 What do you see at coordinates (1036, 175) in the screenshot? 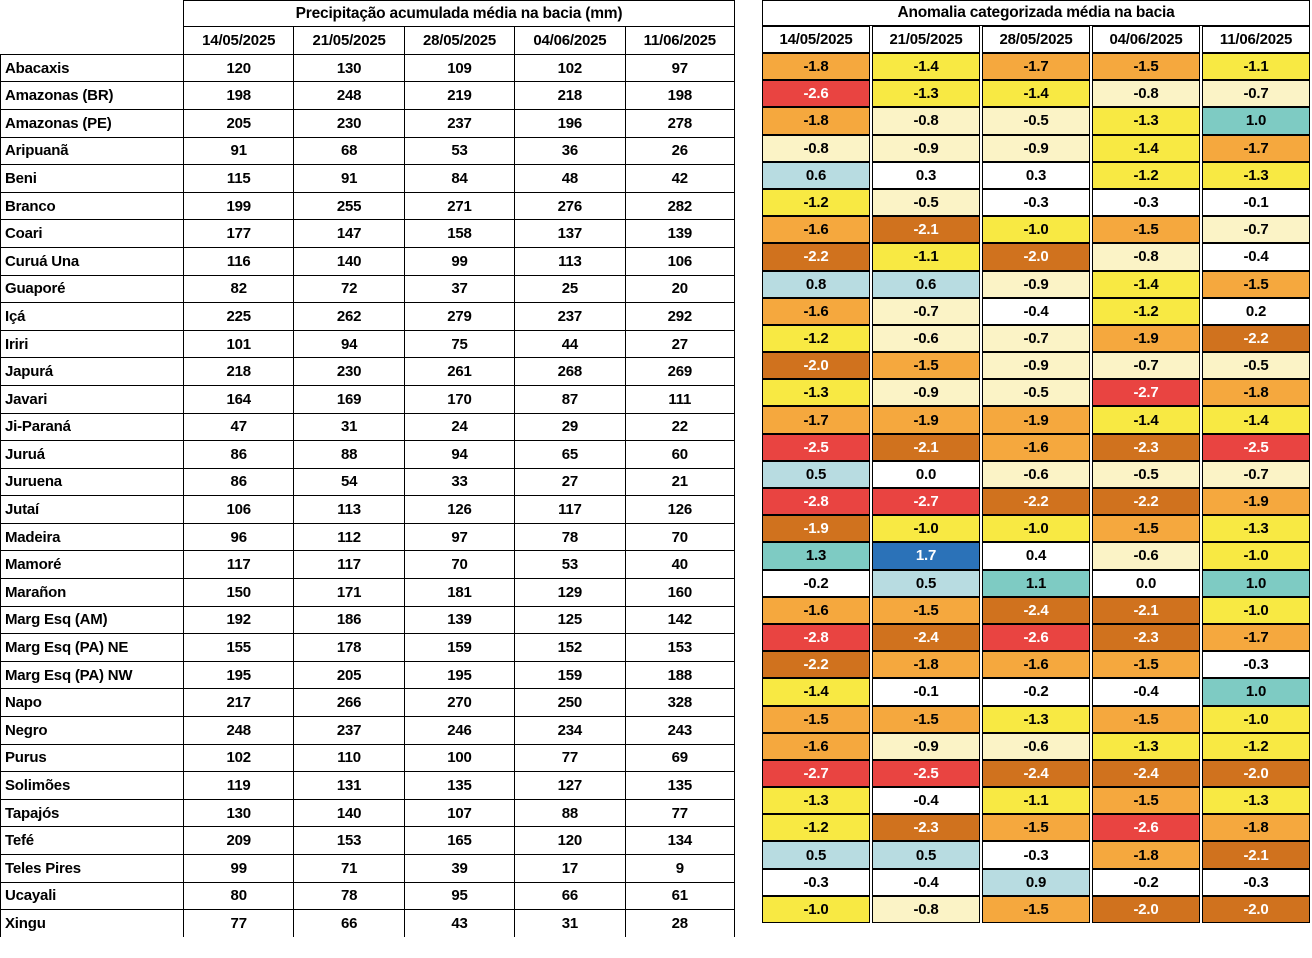
I see `anomaly-value-cell: 0.3` at bounding box center [1036, 175].